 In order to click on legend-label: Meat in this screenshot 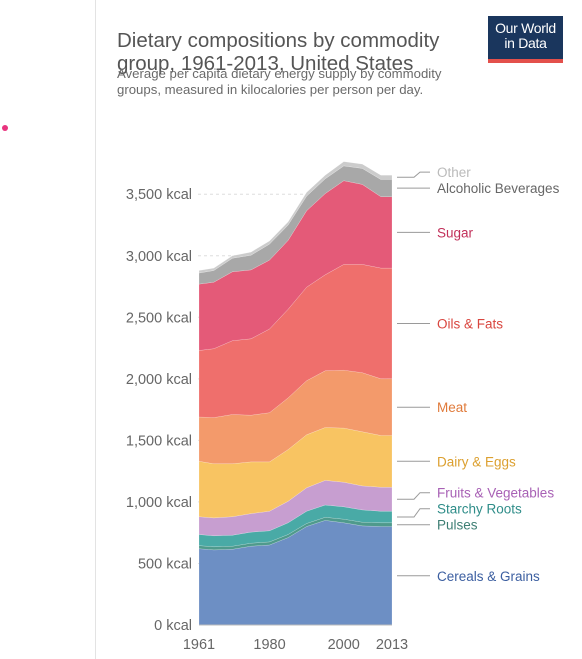, I will do `click(452, 407)`.